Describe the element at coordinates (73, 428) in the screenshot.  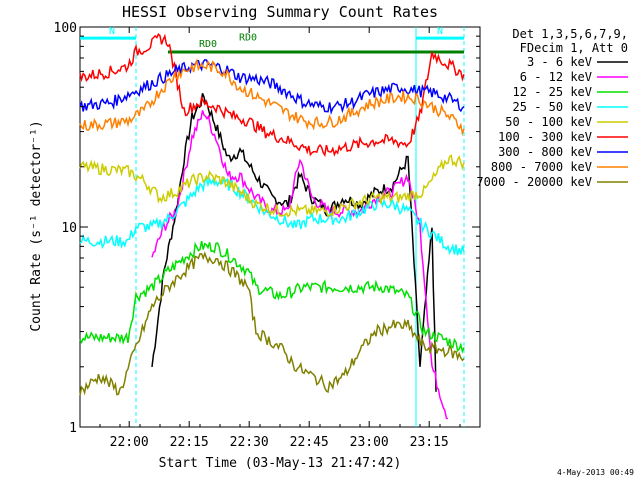
I see `y-tick-label: 1` at that location.